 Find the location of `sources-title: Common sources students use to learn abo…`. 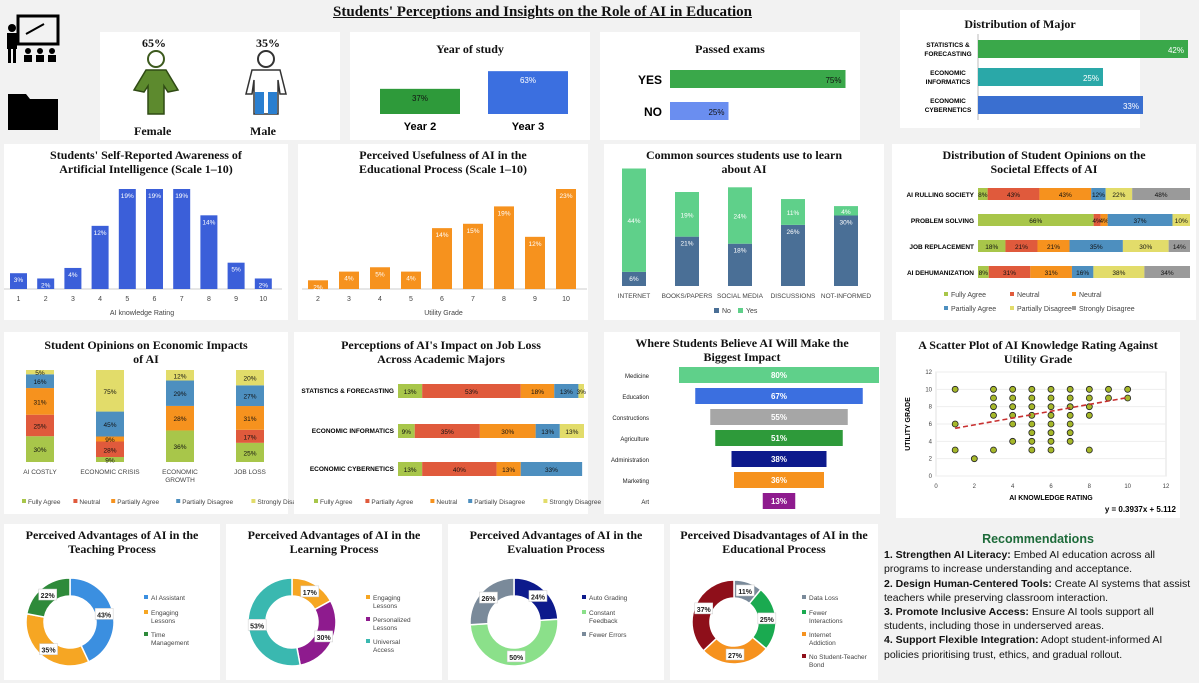

sources-title: Common sources students use to learn abo… is located at coordinates (744, 162).